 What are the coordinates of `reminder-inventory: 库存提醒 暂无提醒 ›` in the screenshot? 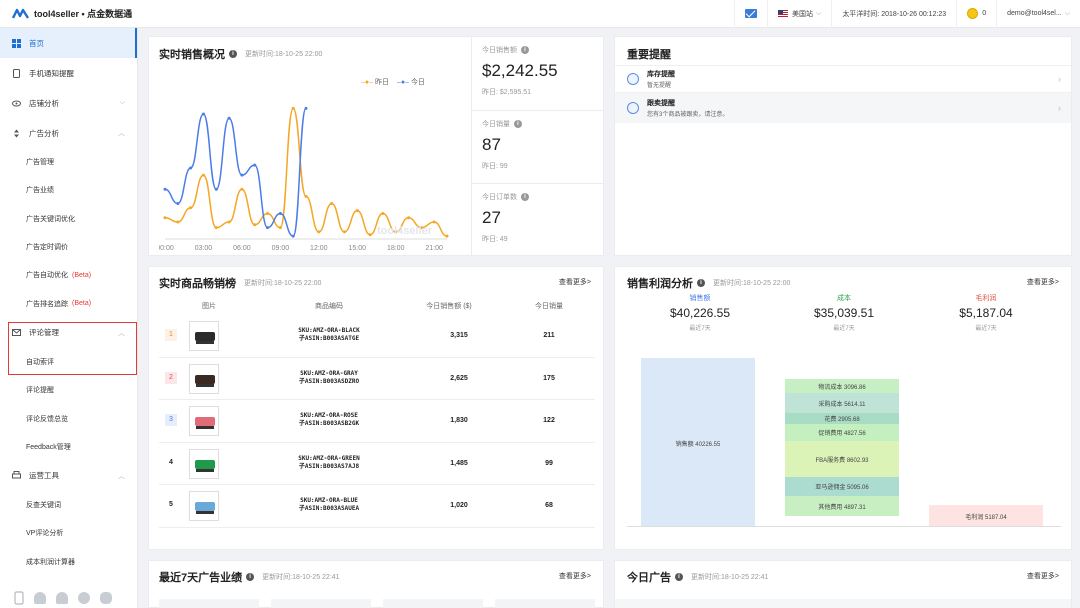 It's located at (843, 78).